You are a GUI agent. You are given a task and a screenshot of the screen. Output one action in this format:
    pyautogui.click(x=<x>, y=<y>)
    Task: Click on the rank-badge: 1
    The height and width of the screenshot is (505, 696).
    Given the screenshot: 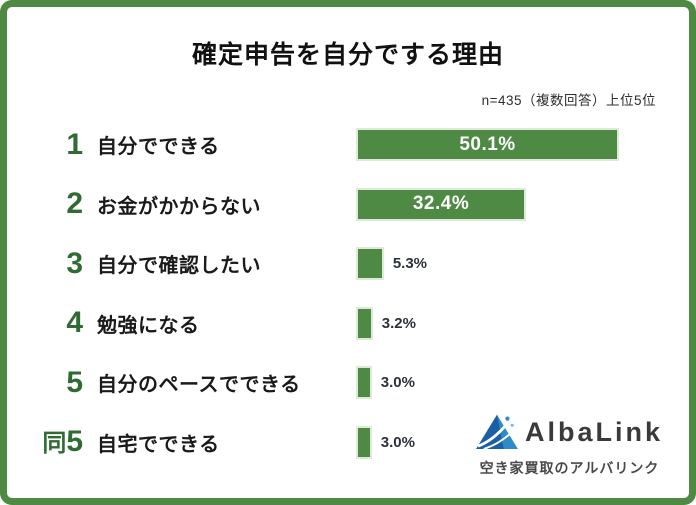 What is the action you would take?
    pyautogui.click(x=74, y=144)
    